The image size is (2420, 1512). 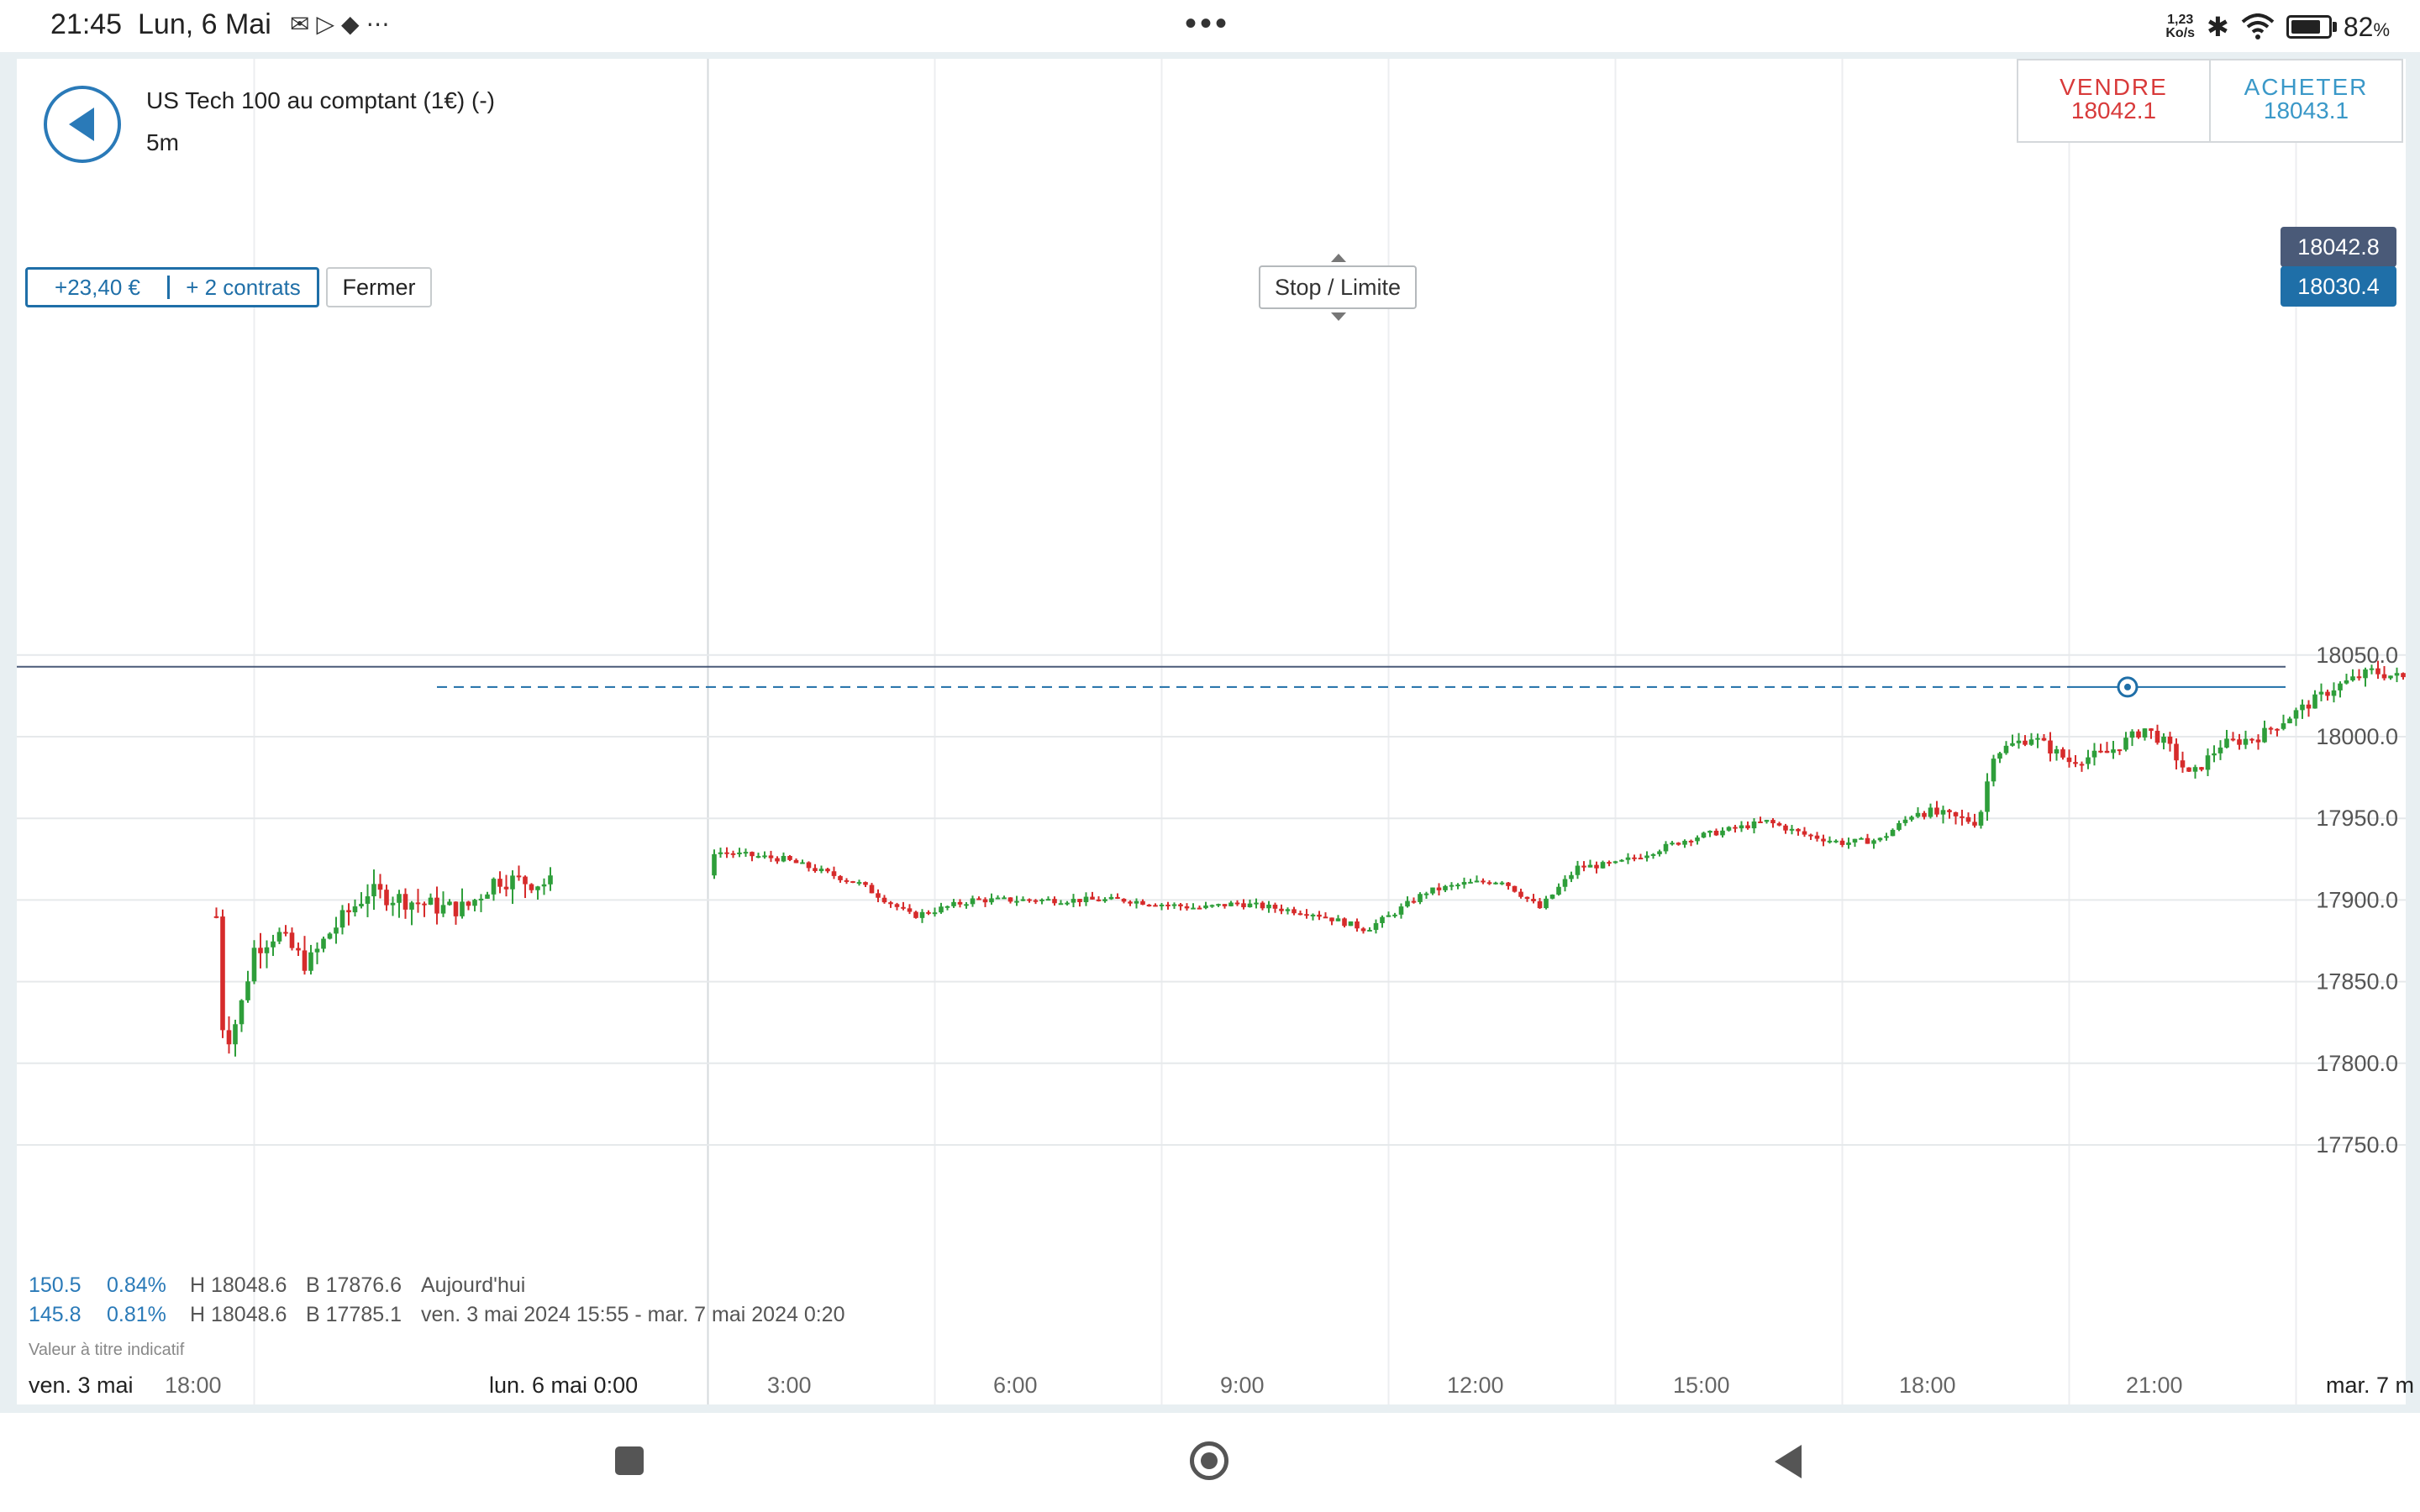 I want to click on timeframe-label: 5m, so click(x=162, y=142).